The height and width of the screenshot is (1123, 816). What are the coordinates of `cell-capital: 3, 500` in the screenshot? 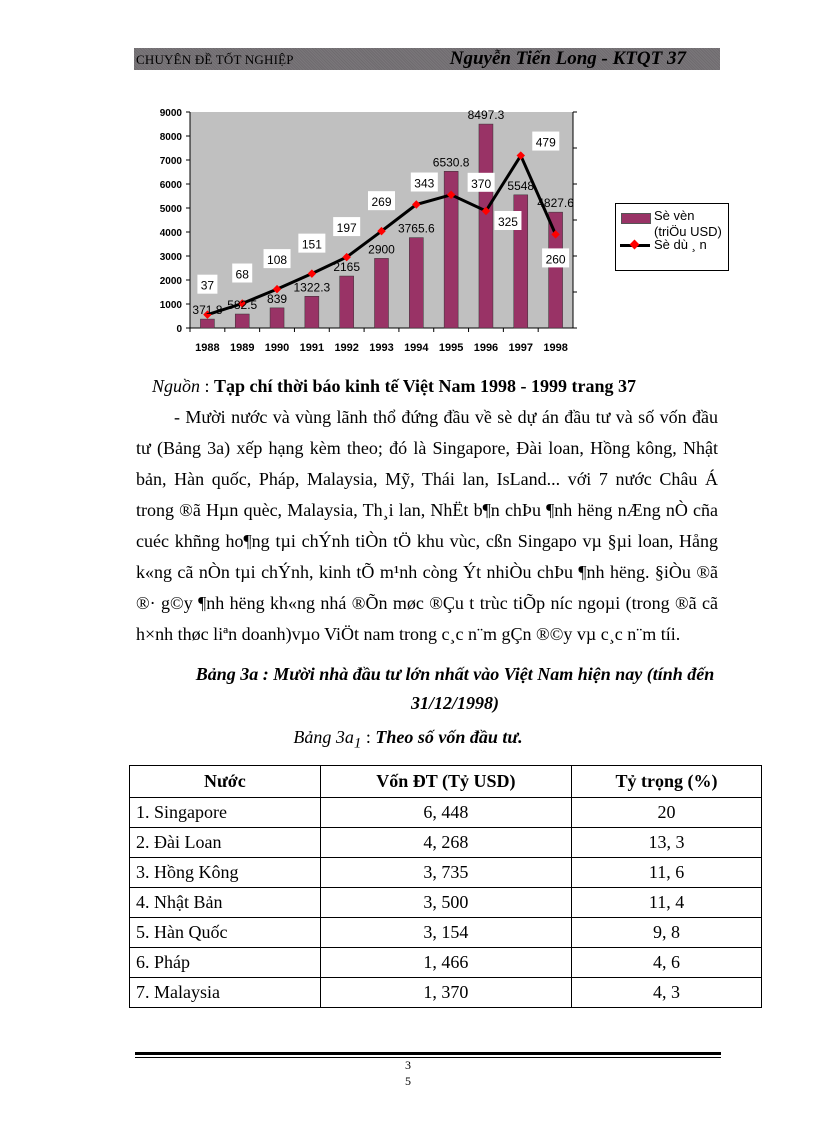 It's located at (446, 902).